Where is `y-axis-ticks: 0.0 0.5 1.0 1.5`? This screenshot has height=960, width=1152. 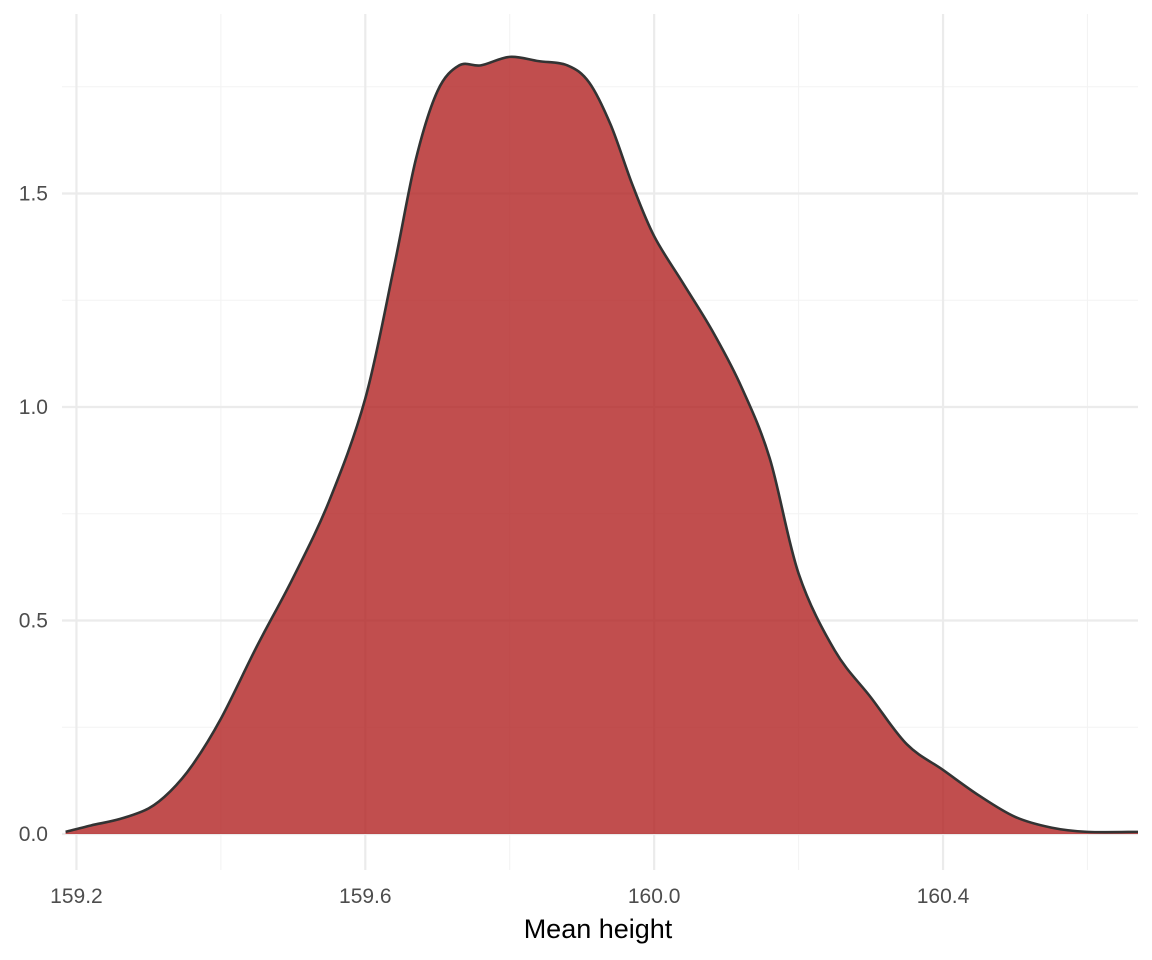
y-axis-ticks: 0.0 0.5 1.0 1.5 is located at coordinates (33, 515).